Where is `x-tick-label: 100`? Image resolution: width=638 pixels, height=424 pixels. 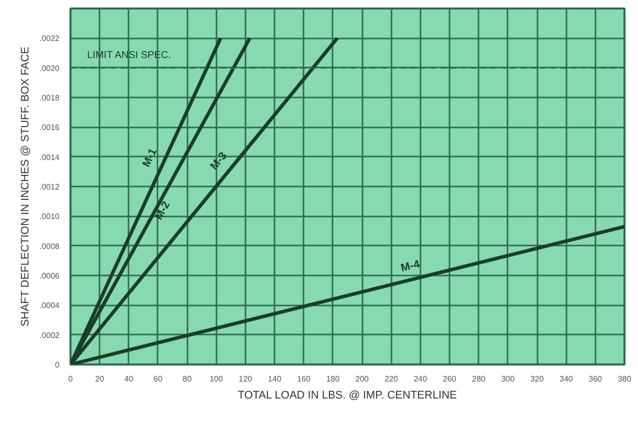 x-tick-label: 100 is located at coordinates (217, 379).